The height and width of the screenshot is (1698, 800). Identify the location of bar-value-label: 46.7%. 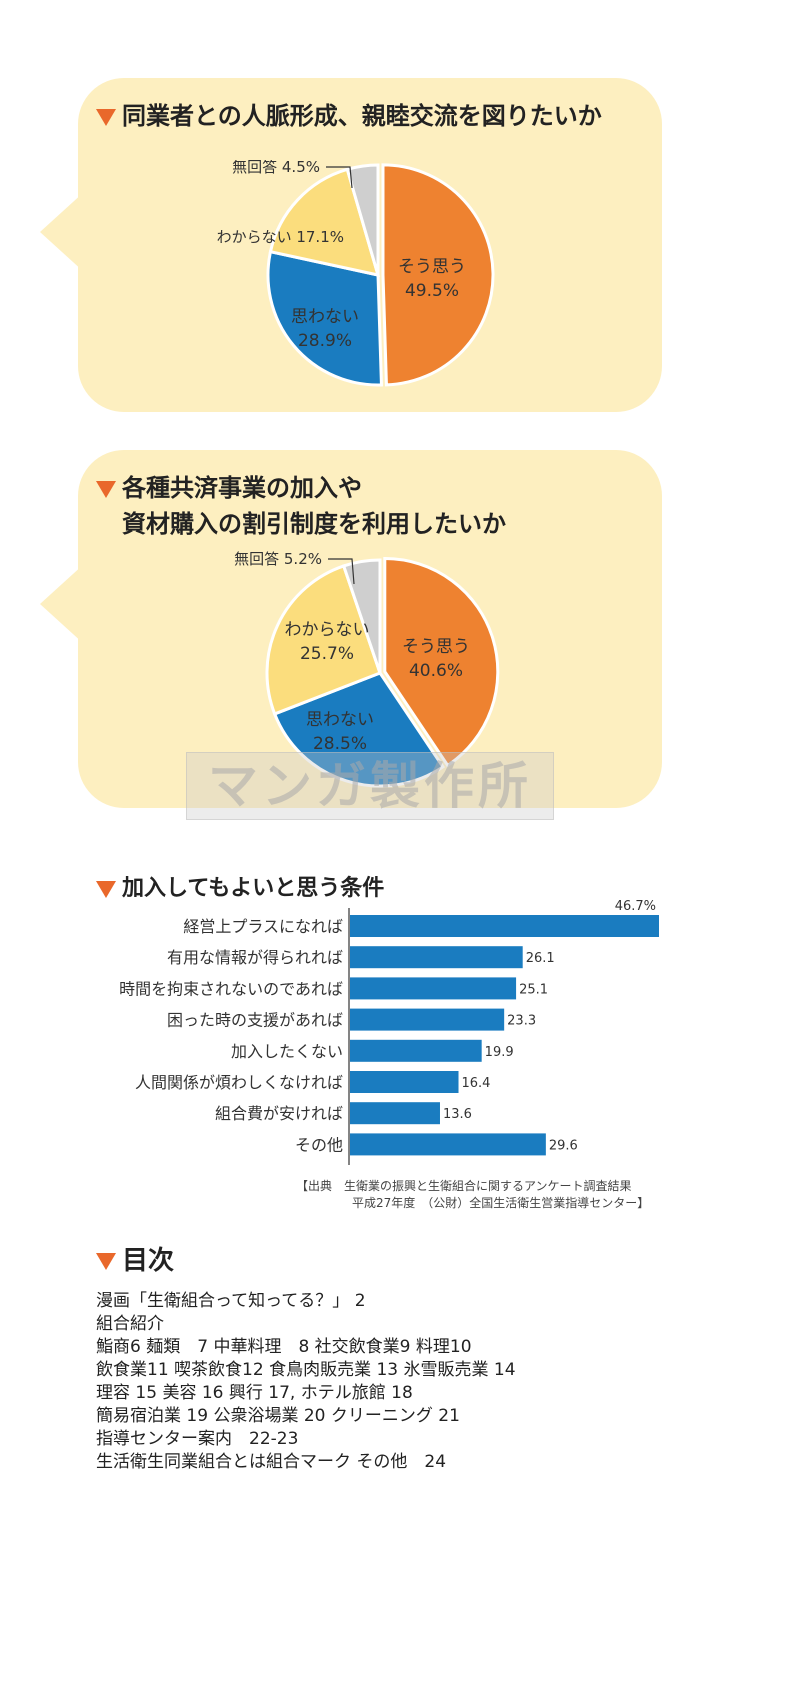
(635, 906).